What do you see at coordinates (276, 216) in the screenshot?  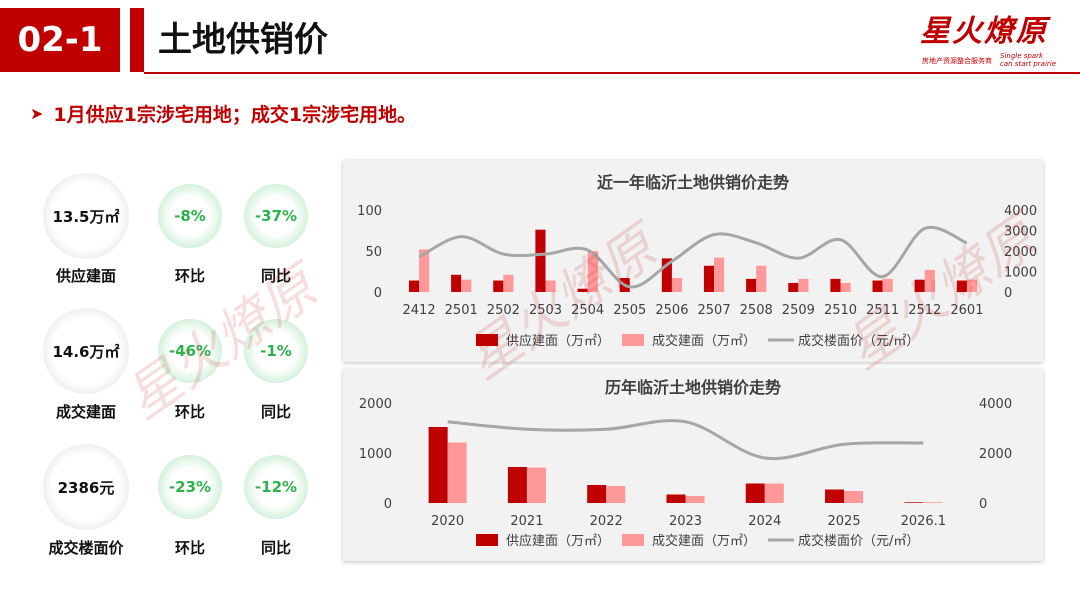 I see `yoy-circle: -37%` at bounding box center [276, 216].